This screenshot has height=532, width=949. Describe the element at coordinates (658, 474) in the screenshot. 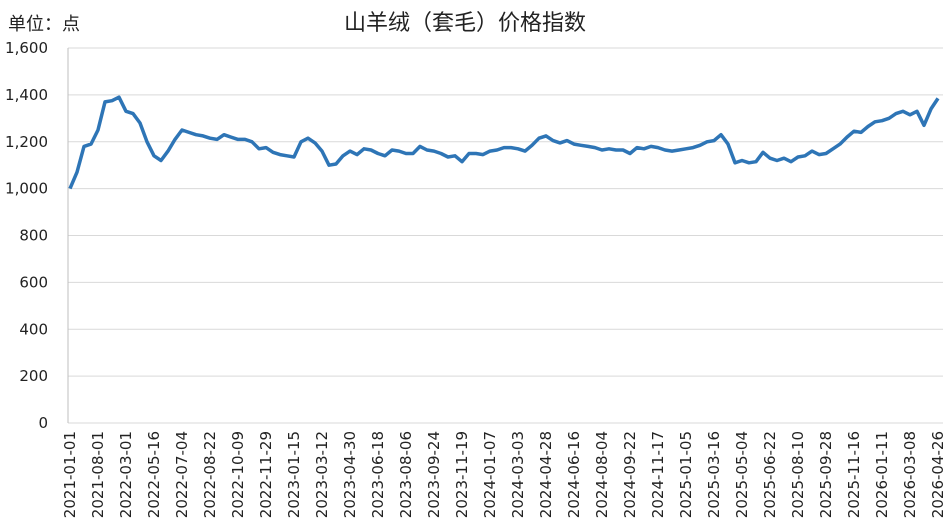

I see `x-tick-label: 2024-11-17` at that location.